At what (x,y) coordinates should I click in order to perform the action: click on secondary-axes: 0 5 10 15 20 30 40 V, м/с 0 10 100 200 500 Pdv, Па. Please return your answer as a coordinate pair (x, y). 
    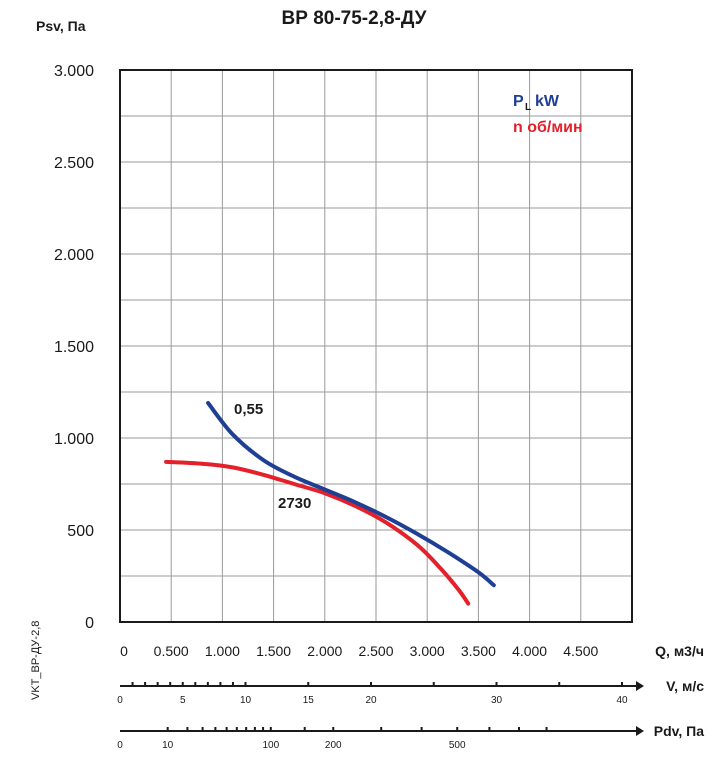
    Looking at the image, I should click on (410, 714).